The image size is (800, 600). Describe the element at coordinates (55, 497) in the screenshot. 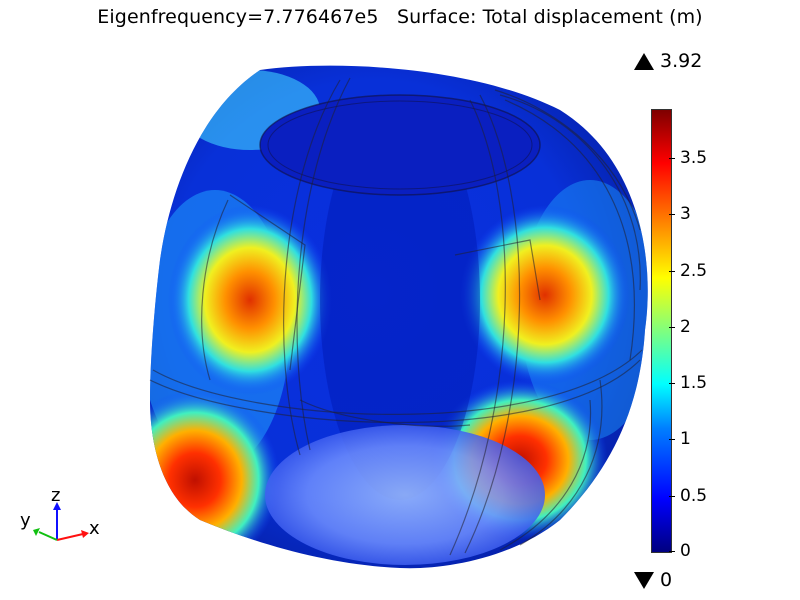

I see `z-axis-label: z` at that location.